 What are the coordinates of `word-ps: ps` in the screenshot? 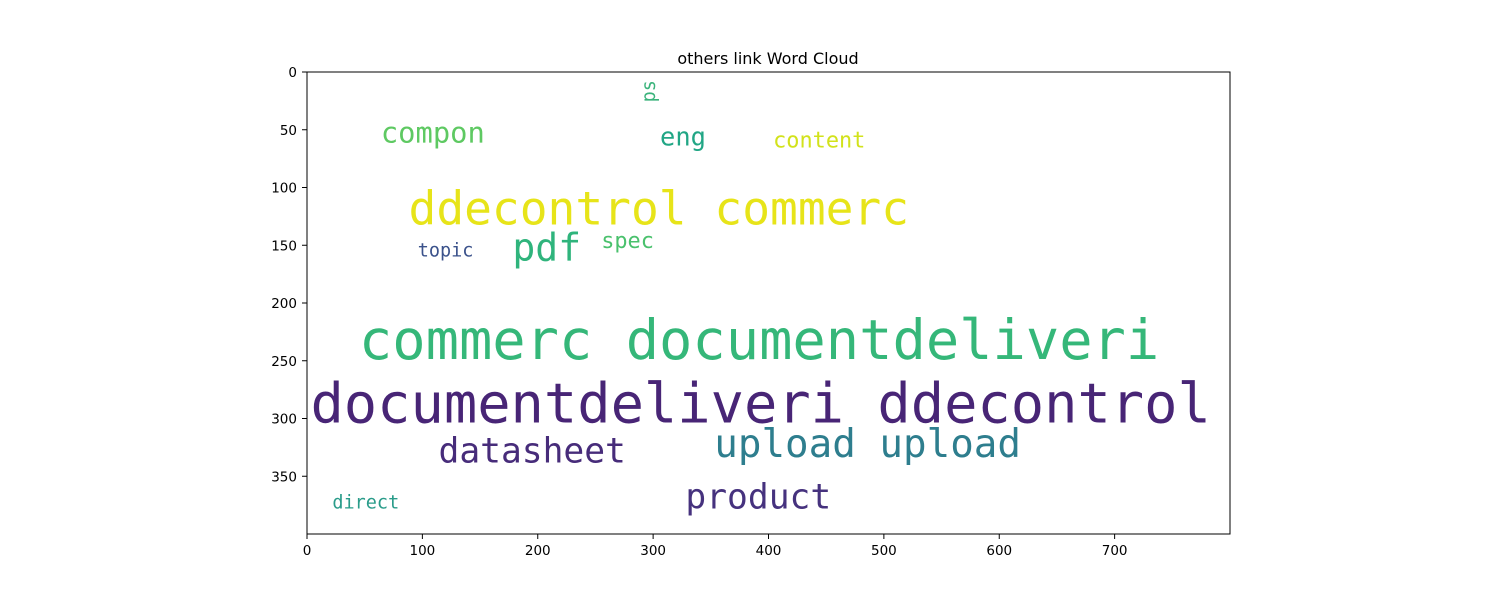 It's located at (649, 91).